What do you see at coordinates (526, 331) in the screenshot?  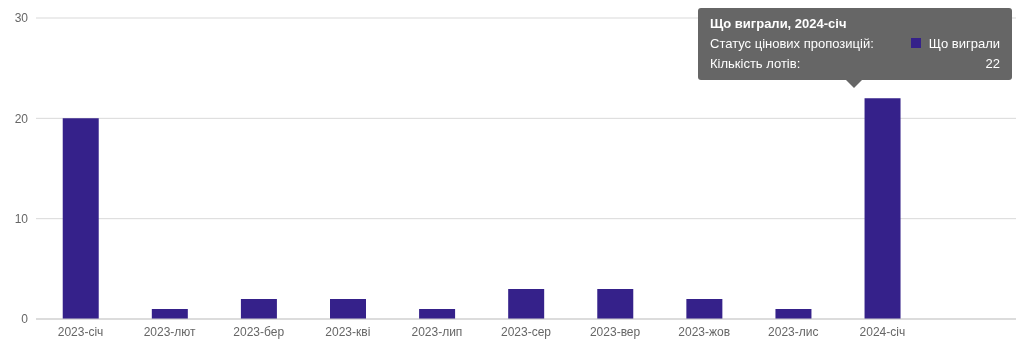 I see `x-tick-label: 2023-сер` at bounding box center [526, 331].